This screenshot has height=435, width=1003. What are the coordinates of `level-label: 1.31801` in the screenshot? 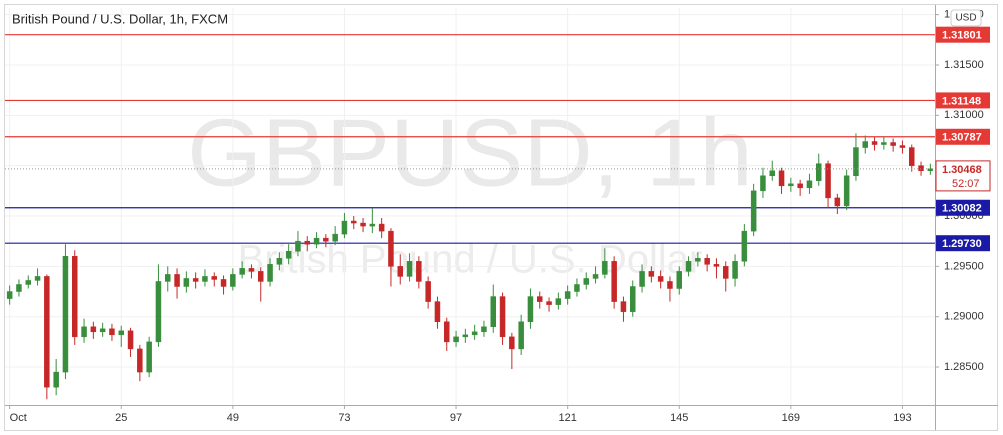 It's located at (962, 36).